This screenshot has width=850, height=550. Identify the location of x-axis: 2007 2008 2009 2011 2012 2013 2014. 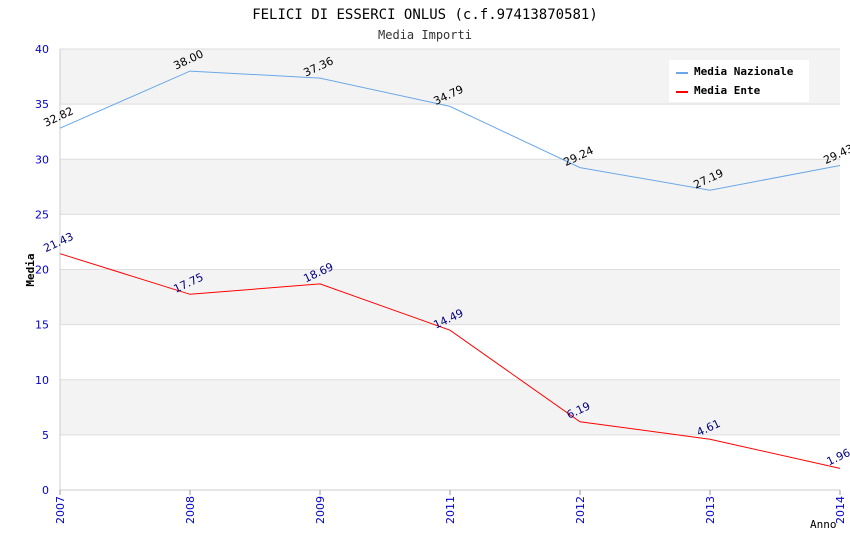
(450, 507).